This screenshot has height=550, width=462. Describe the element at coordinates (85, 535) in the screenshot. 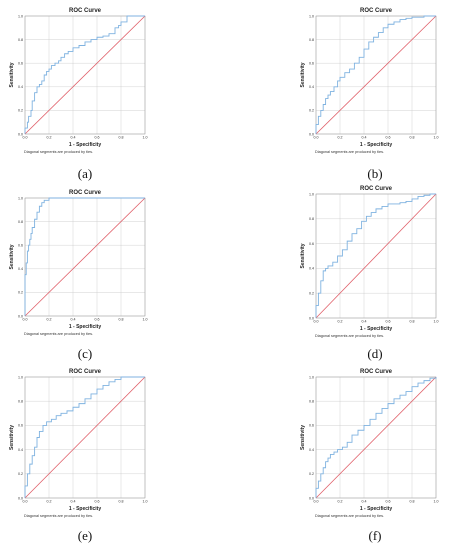

I see `panel-label: (e)` at that location.